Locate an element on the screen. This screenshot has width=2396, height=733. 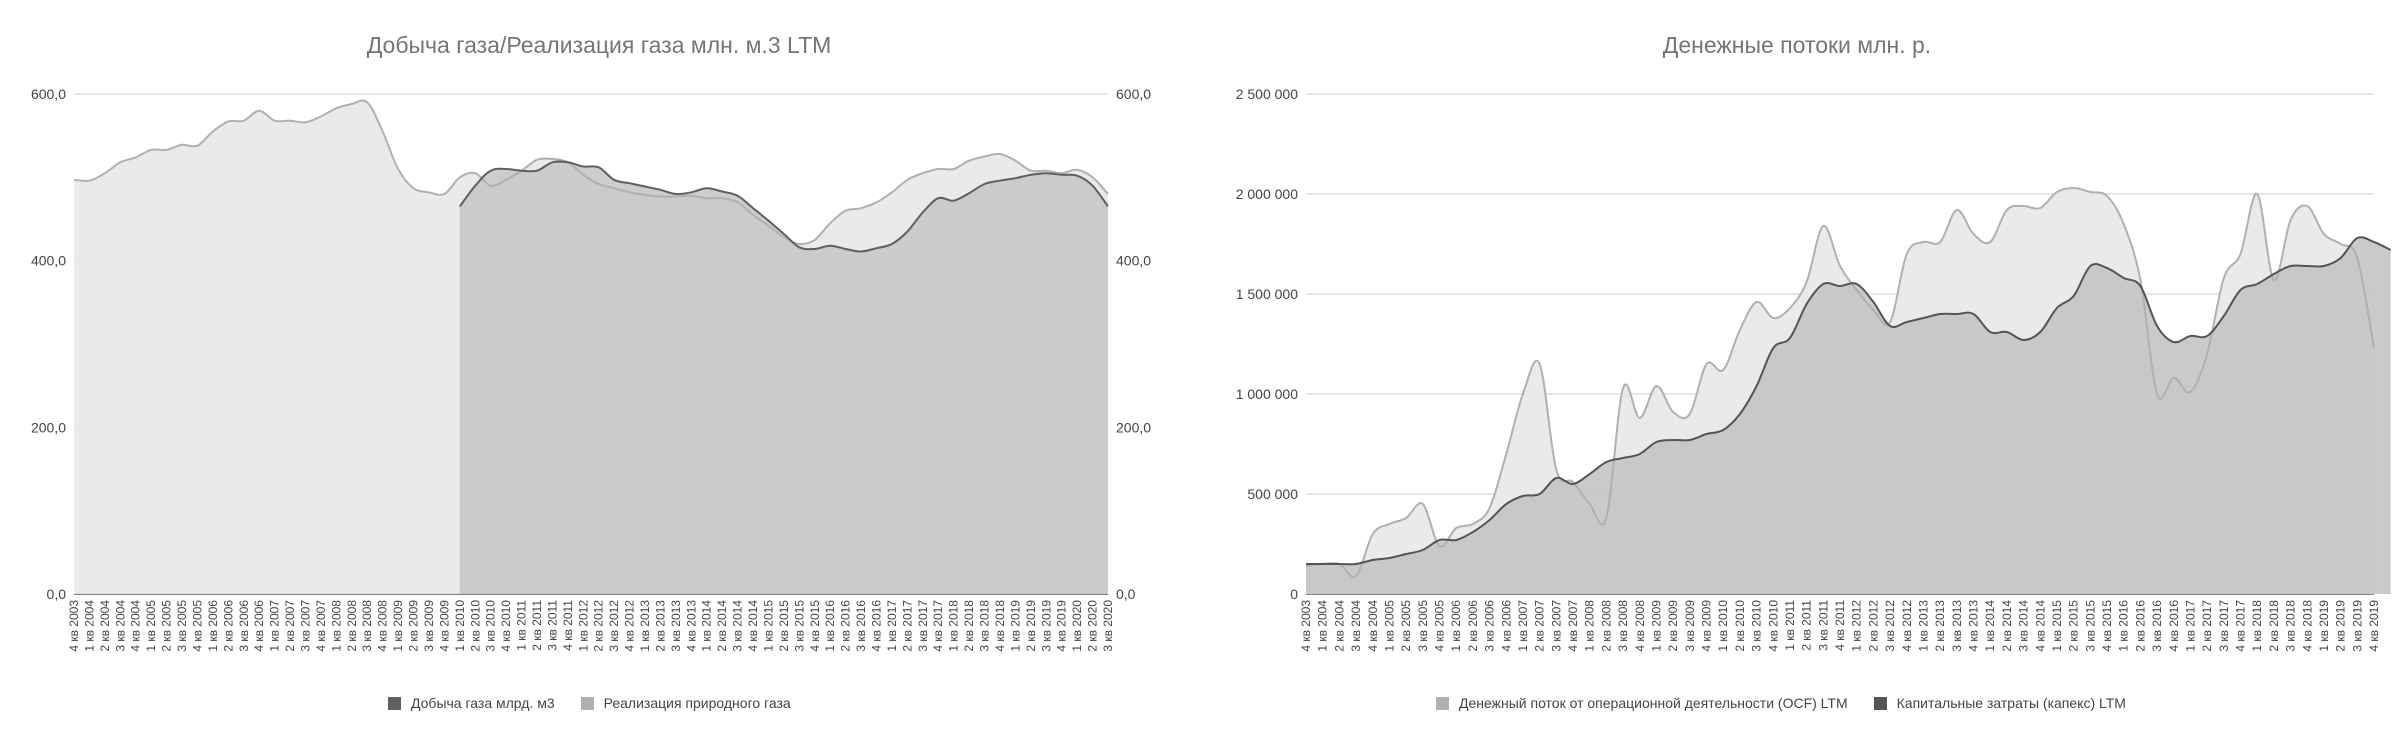
gas-x-tick: 3 кв 2014 is located at coordinates (738, 626).